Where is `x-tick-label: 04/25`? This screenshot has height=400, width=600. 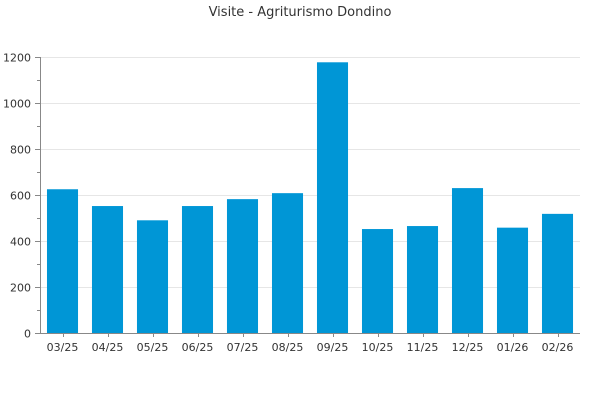 x-tick-label: 04/25 is located at coordinates (108, 347).